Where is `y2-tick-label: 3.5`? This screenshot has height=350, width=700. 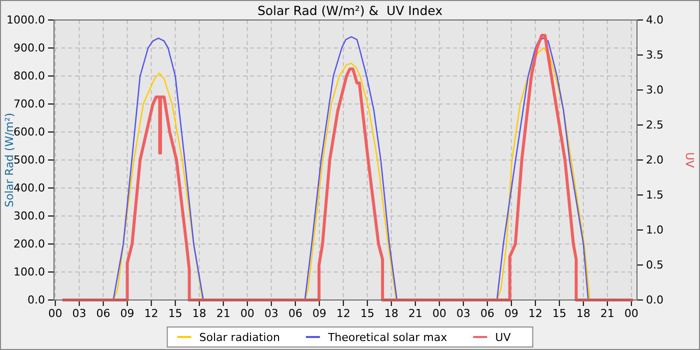
y2-tick-label: 3.5 is located at coordinates (655, 55).